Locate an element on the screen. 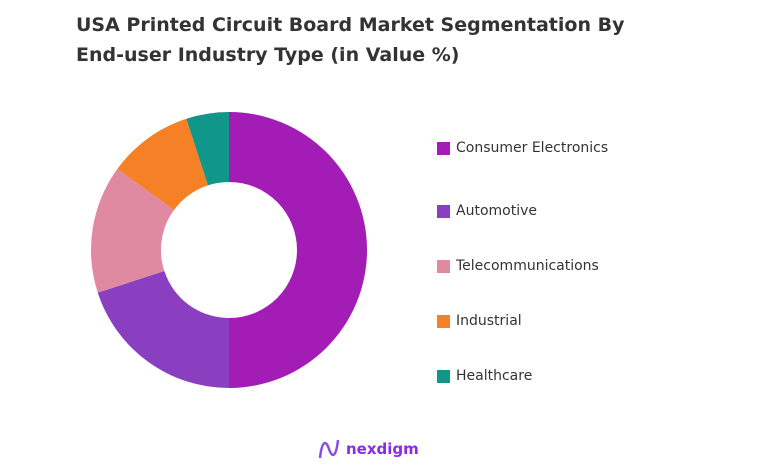  legend-item: Telecommunications is located at coordinates (518, 266).